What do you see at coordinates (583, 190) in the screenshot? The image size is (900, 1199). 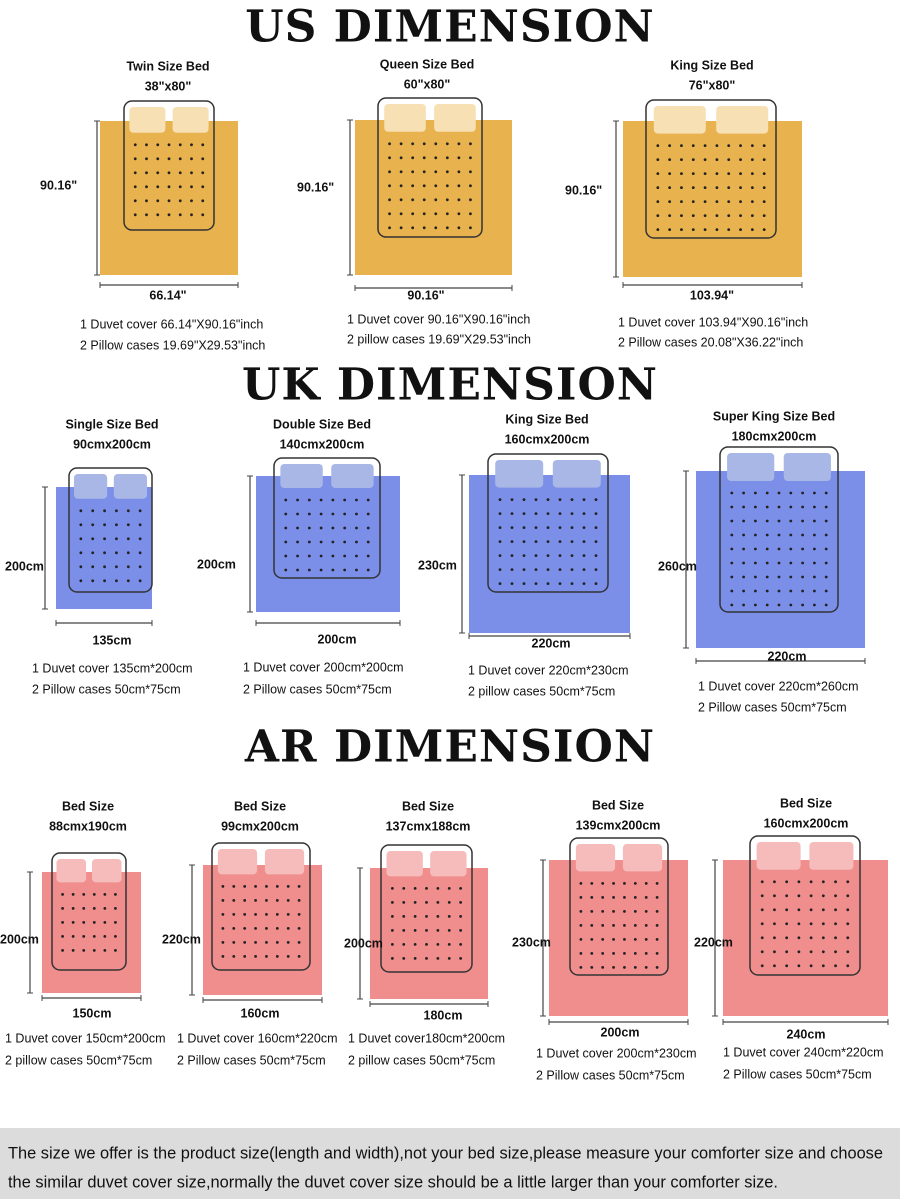 I see `height-label: 90.16"` at bounding box center [583, 190].